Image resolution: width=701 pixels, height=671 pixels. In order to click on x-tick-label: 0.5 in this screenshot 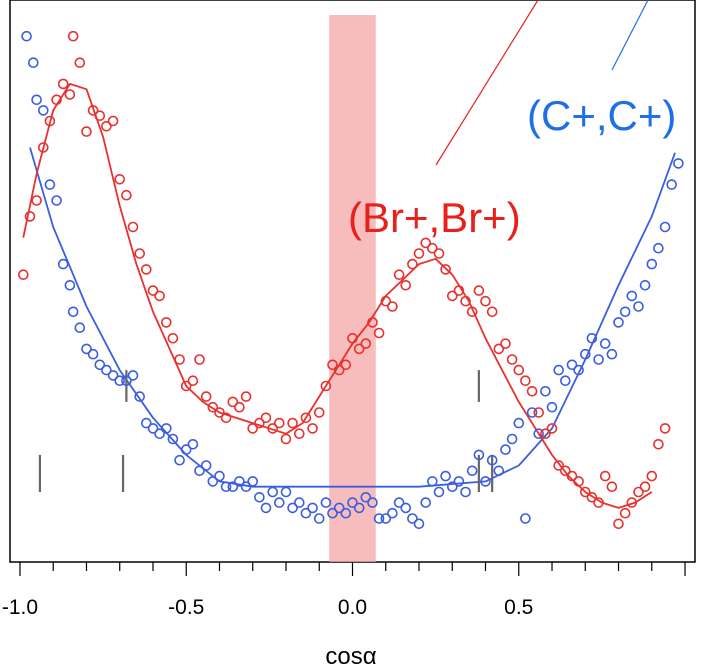, I will do `click(518, 607)`.